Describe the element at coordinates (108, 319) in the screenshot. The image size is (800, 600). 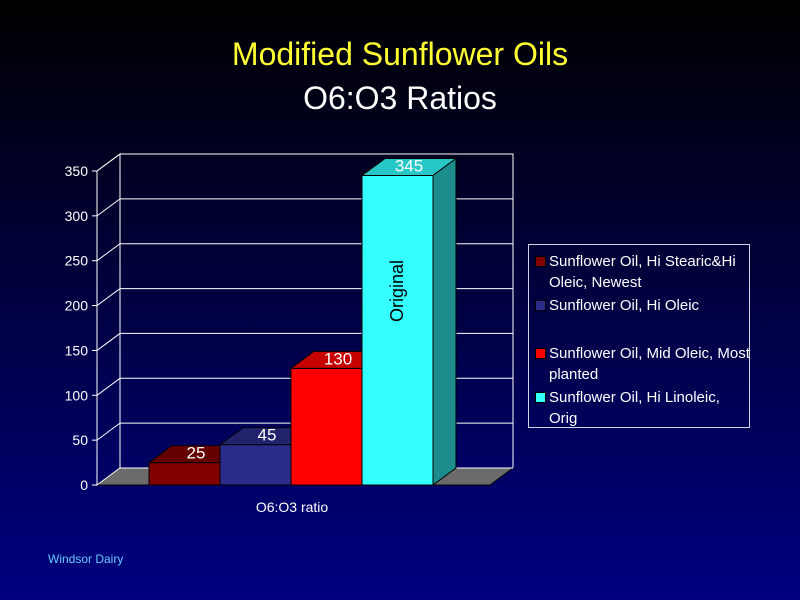
I see `side-wall` at that location.